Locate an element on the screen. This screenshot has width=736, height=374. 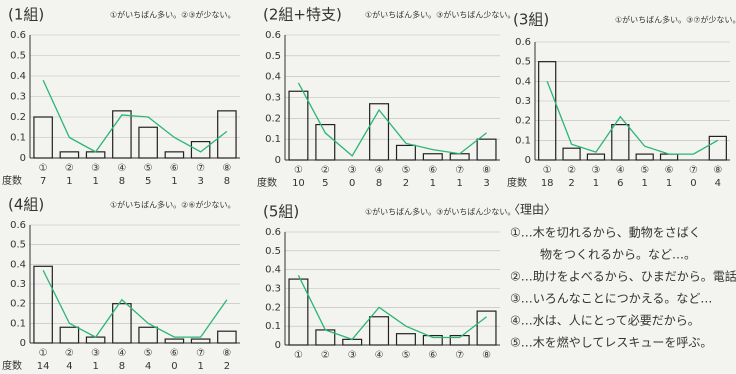
annotation: ①がいちばん多い。③がいちばん少ない。 is located at coordinates (440, 15).